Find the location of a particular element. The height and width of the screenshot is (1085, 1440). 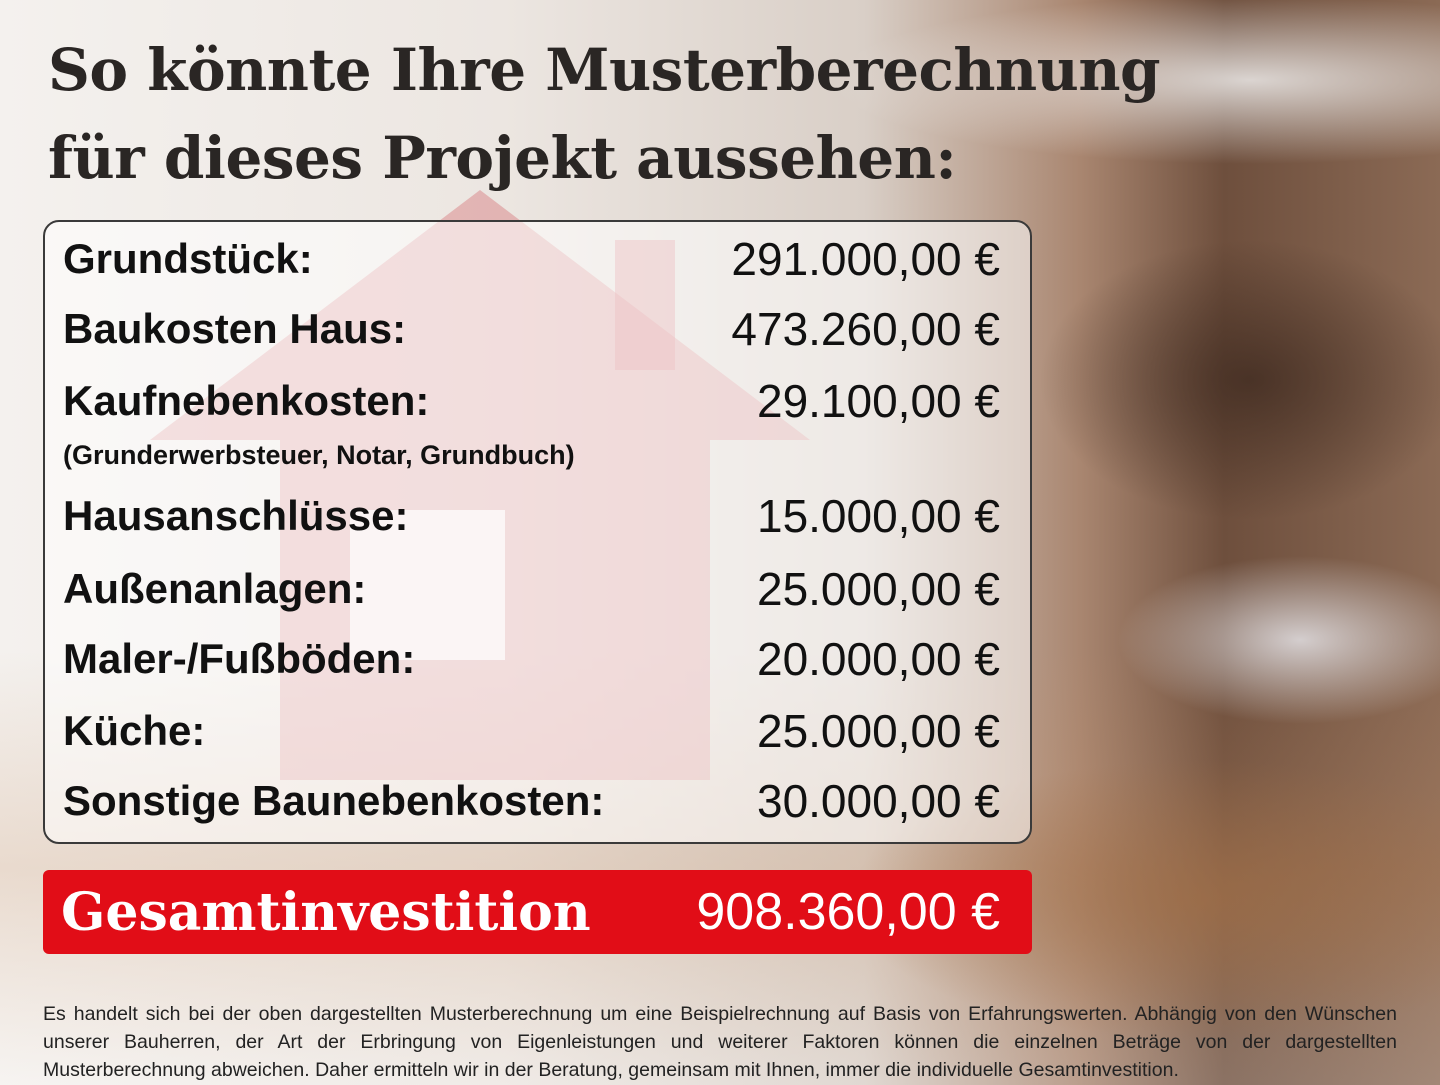

cost-label: Hausanschlüsse: is located at coordinates (236, 515).